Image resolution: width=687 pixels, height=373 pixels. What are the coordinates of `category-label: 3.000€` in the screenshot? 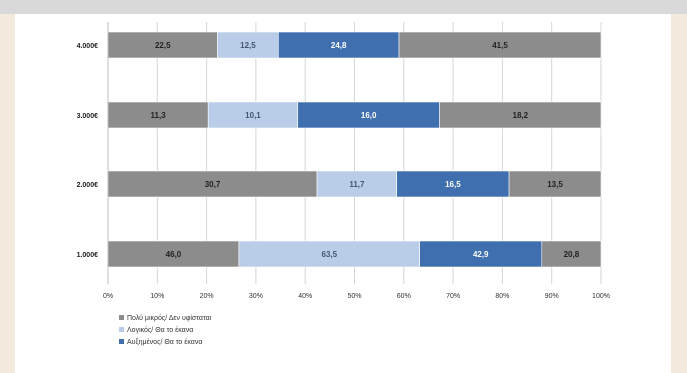 It's located at (88, 116).